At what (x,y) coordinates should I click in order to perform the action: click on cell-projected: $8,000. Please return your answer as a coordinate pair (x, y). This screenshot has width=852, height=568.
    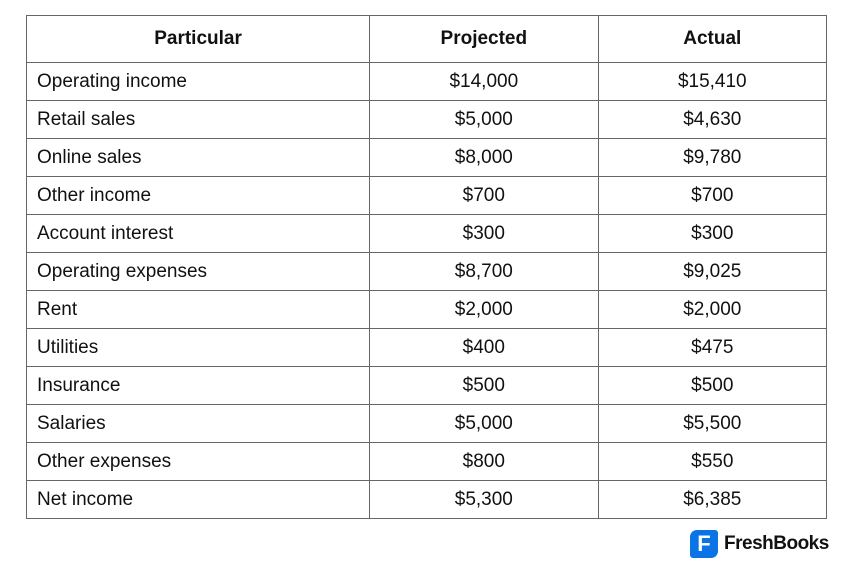
    Looking at the image, I should click on (484, 157).